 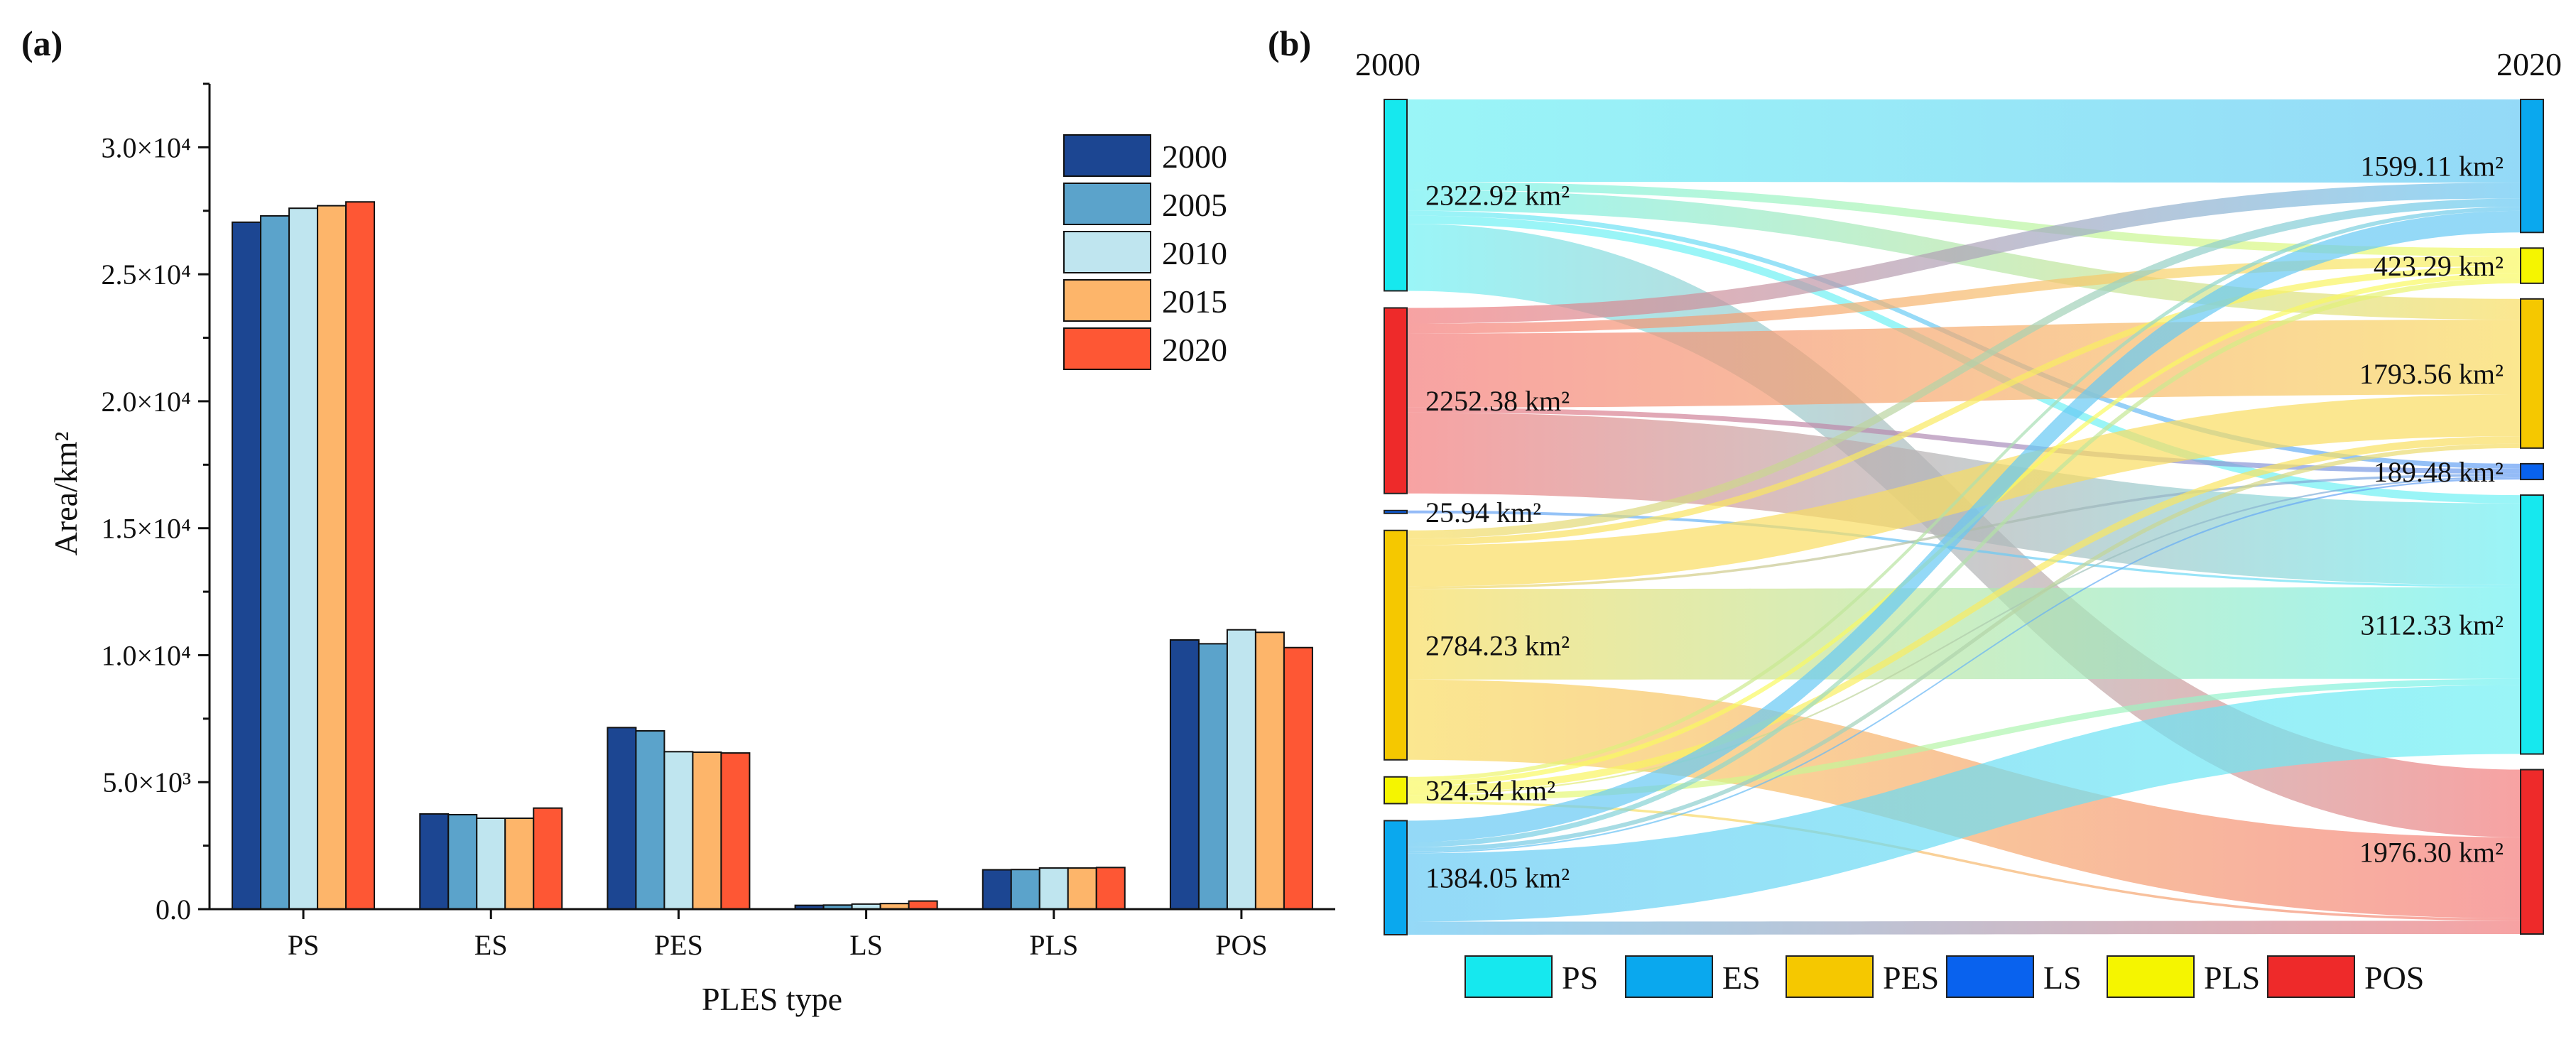 What do you see at coordinates (1025, 889) in the screenshot?
I see `bar-PLS-2005` at bounding box center [1025, 889].